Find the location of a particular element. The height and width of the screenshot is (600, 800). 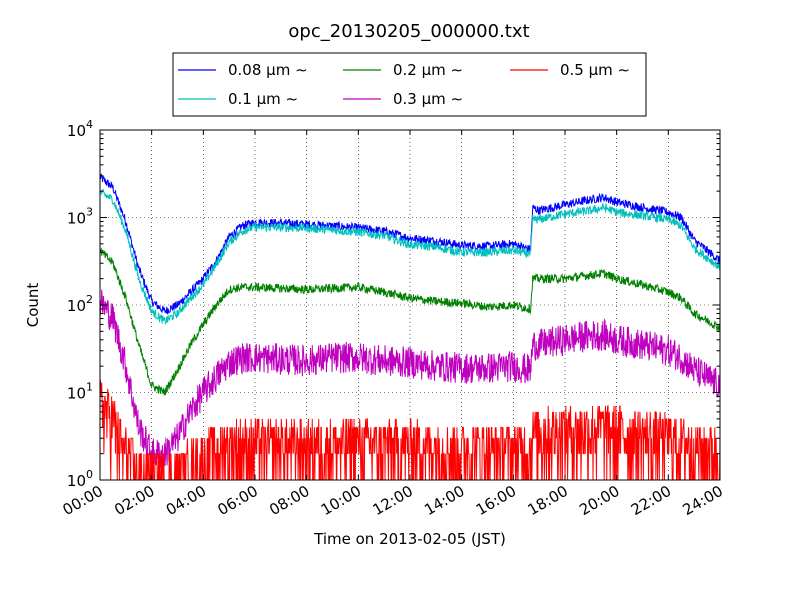

y-tick-label: 10⁴ is located at coordinates (80, 129).